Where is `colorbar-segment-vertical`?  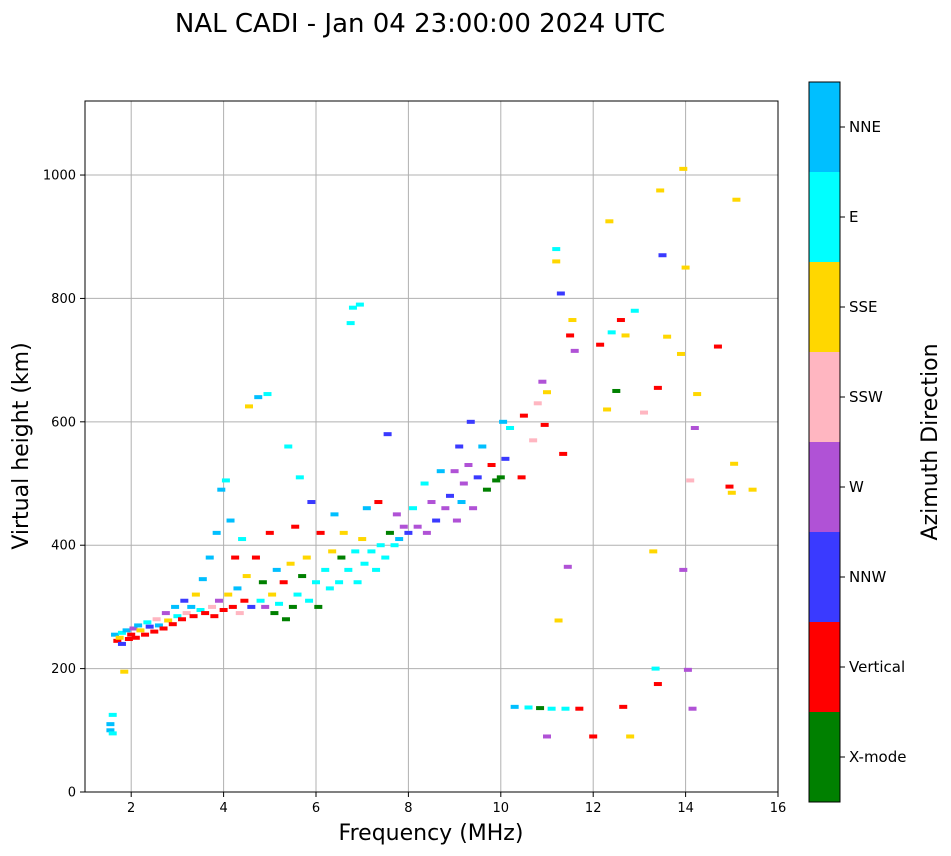
colorbar-segment-vertical is located at coordinates (824, 667).